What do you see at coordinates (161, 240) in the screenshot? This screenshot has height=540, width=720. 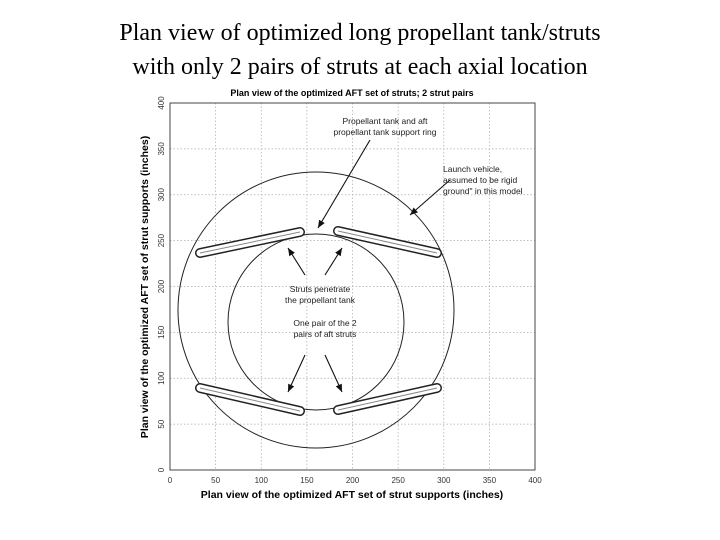 I see `y-tick-label: 250` at bounding box center [161, 240].